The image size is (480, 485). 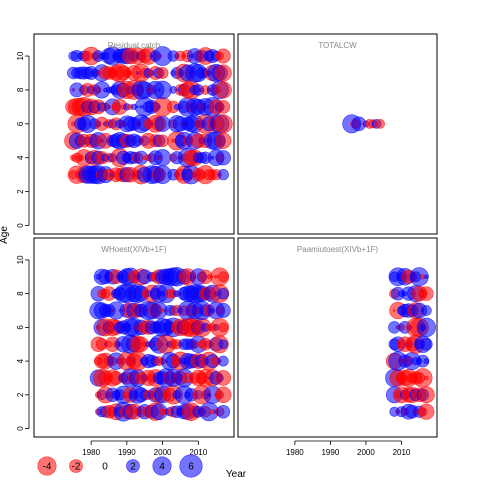 What do you see at coordinates (5, 235) in the screenshot?
I see `y-axis-label: Age` at bounding box center [5, 235].